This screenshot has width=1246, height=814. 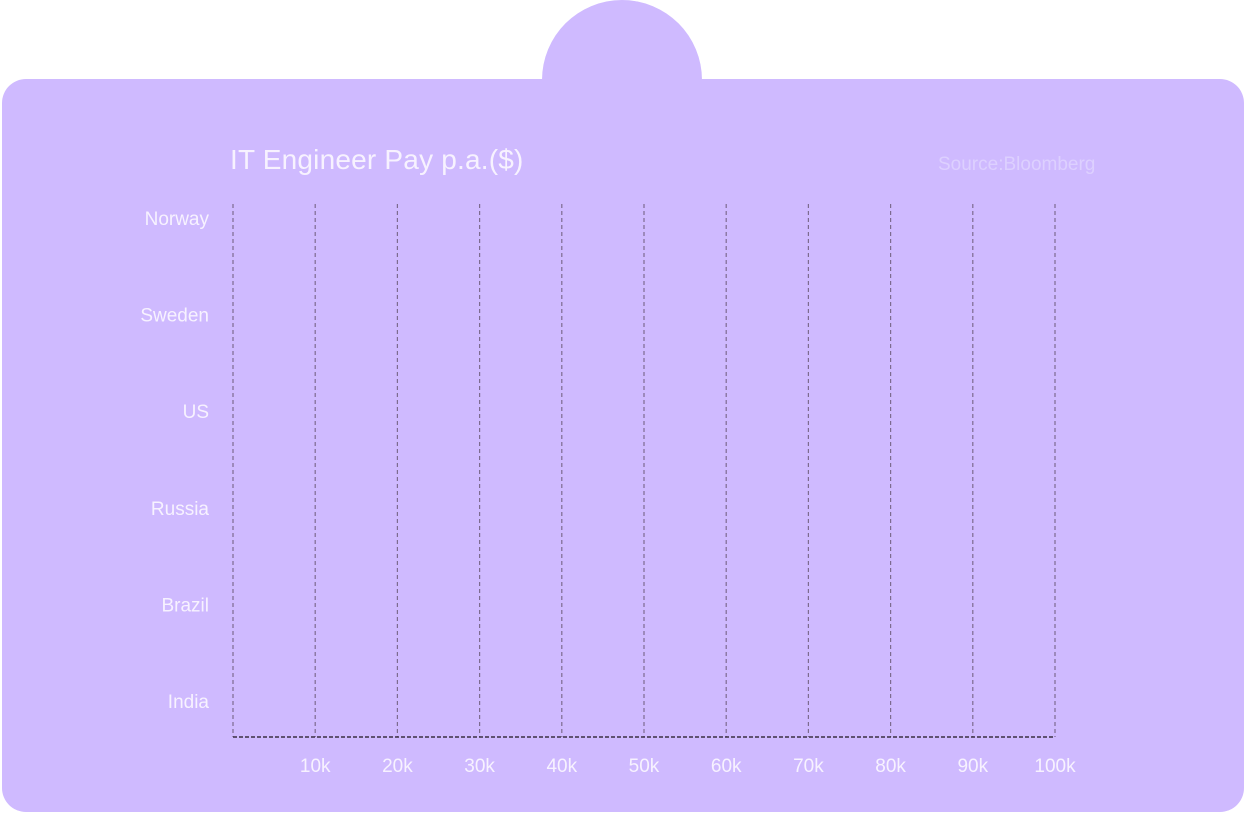 I want to click on y-axis-labels: Norway Sweden US Russia Brazil India, so click(x=174, y=461).